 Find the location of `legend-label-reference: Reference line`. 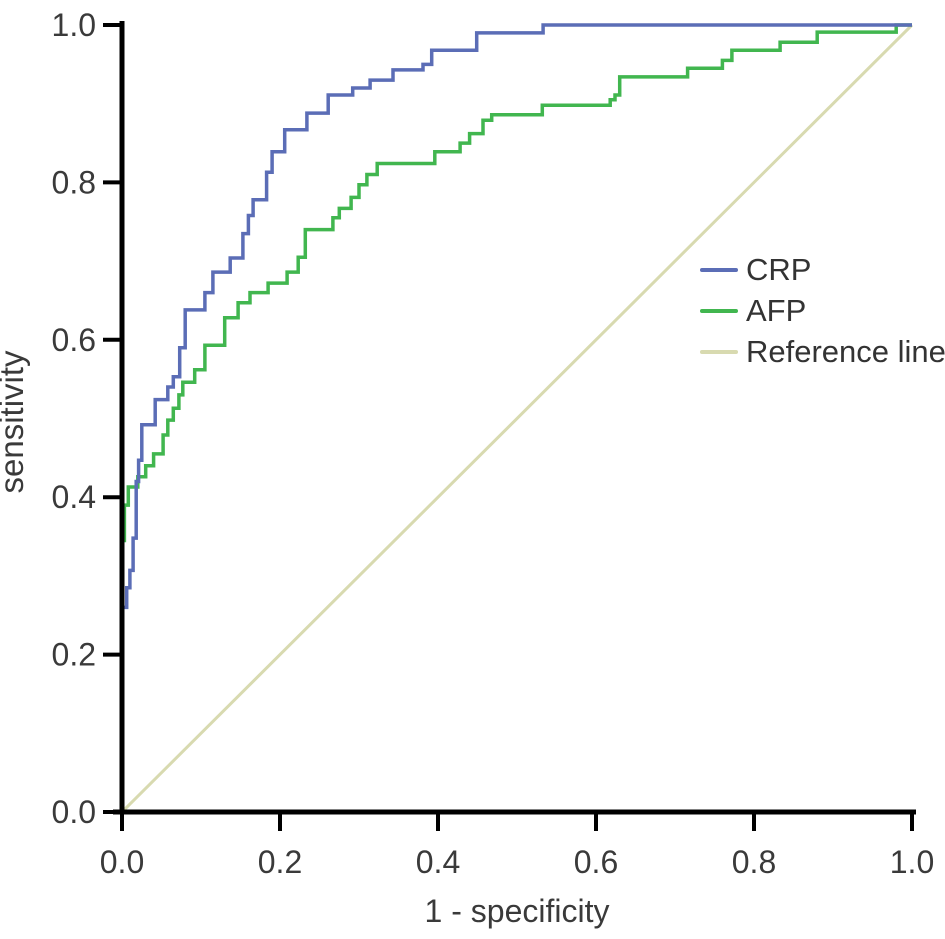

legend-label-reference: Reference line is located at coordinates (845, 351).